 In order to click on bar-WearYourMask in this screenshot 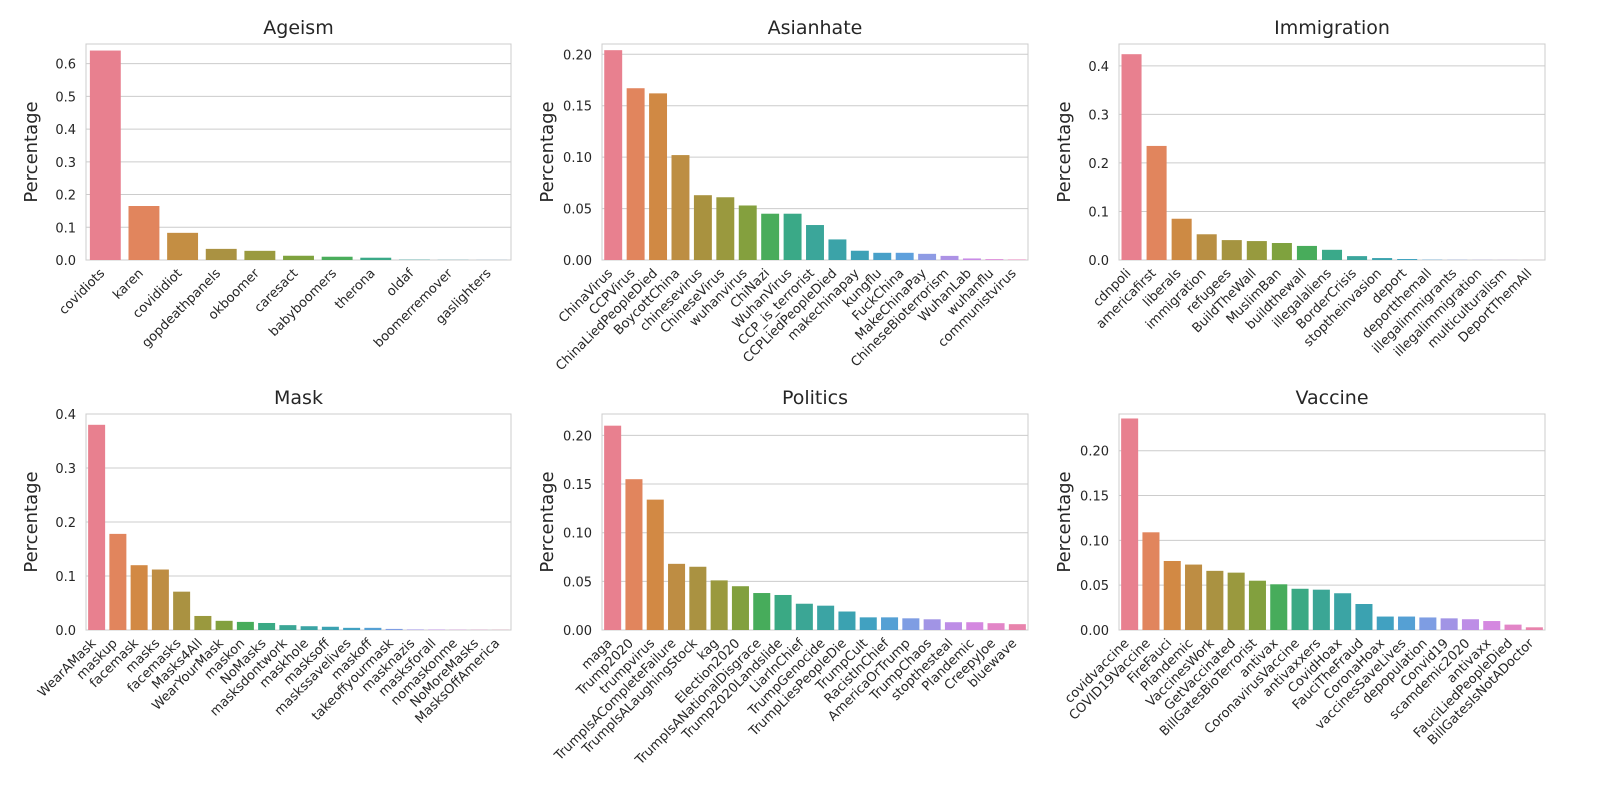, I will do `click(224, 625)`.